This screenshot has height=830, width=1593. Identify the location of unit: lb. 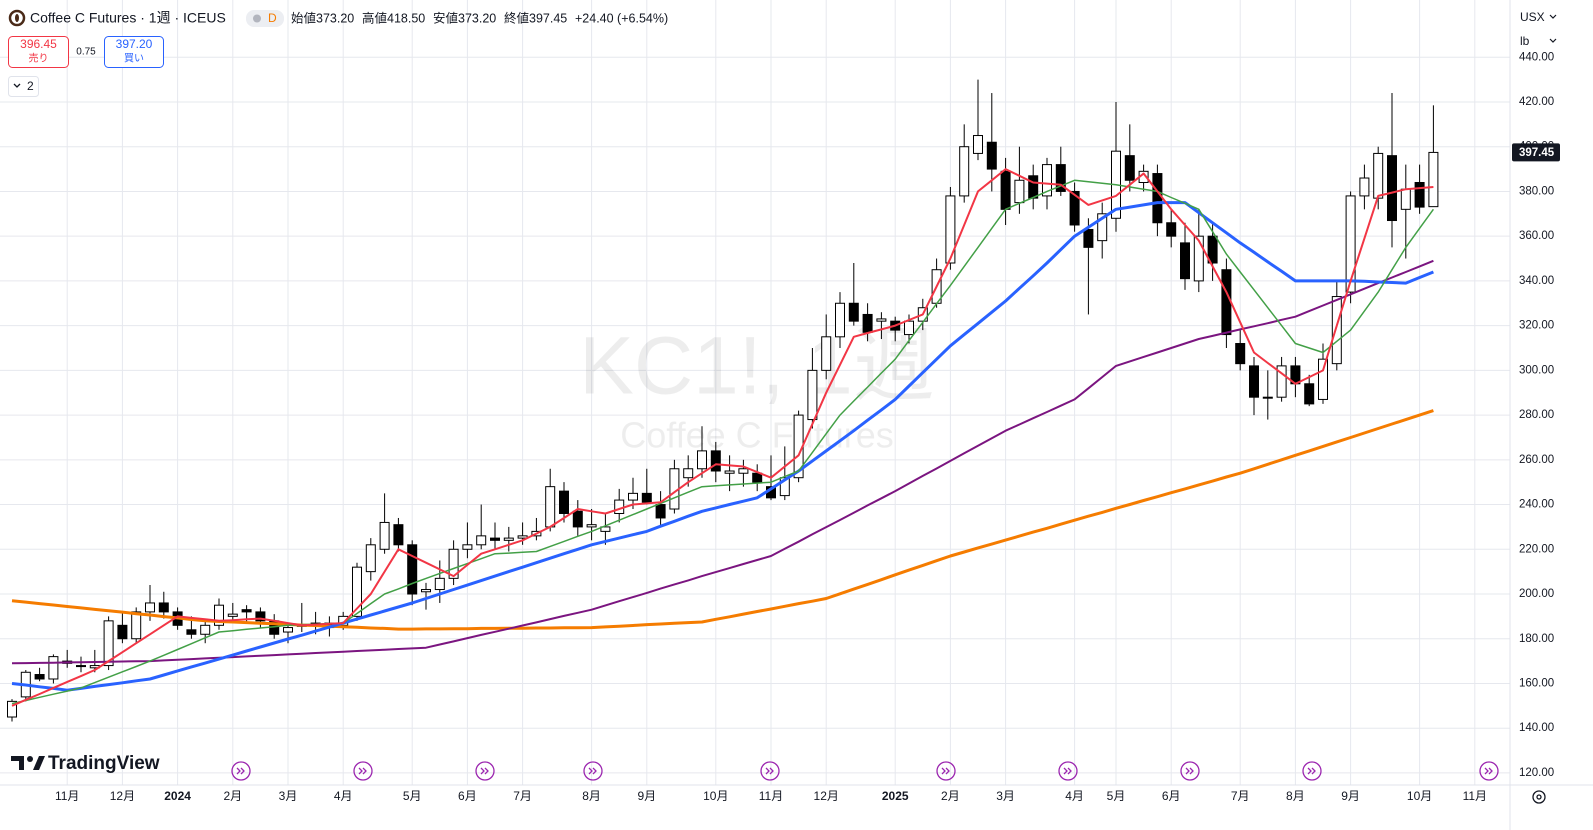
(1525, 41).